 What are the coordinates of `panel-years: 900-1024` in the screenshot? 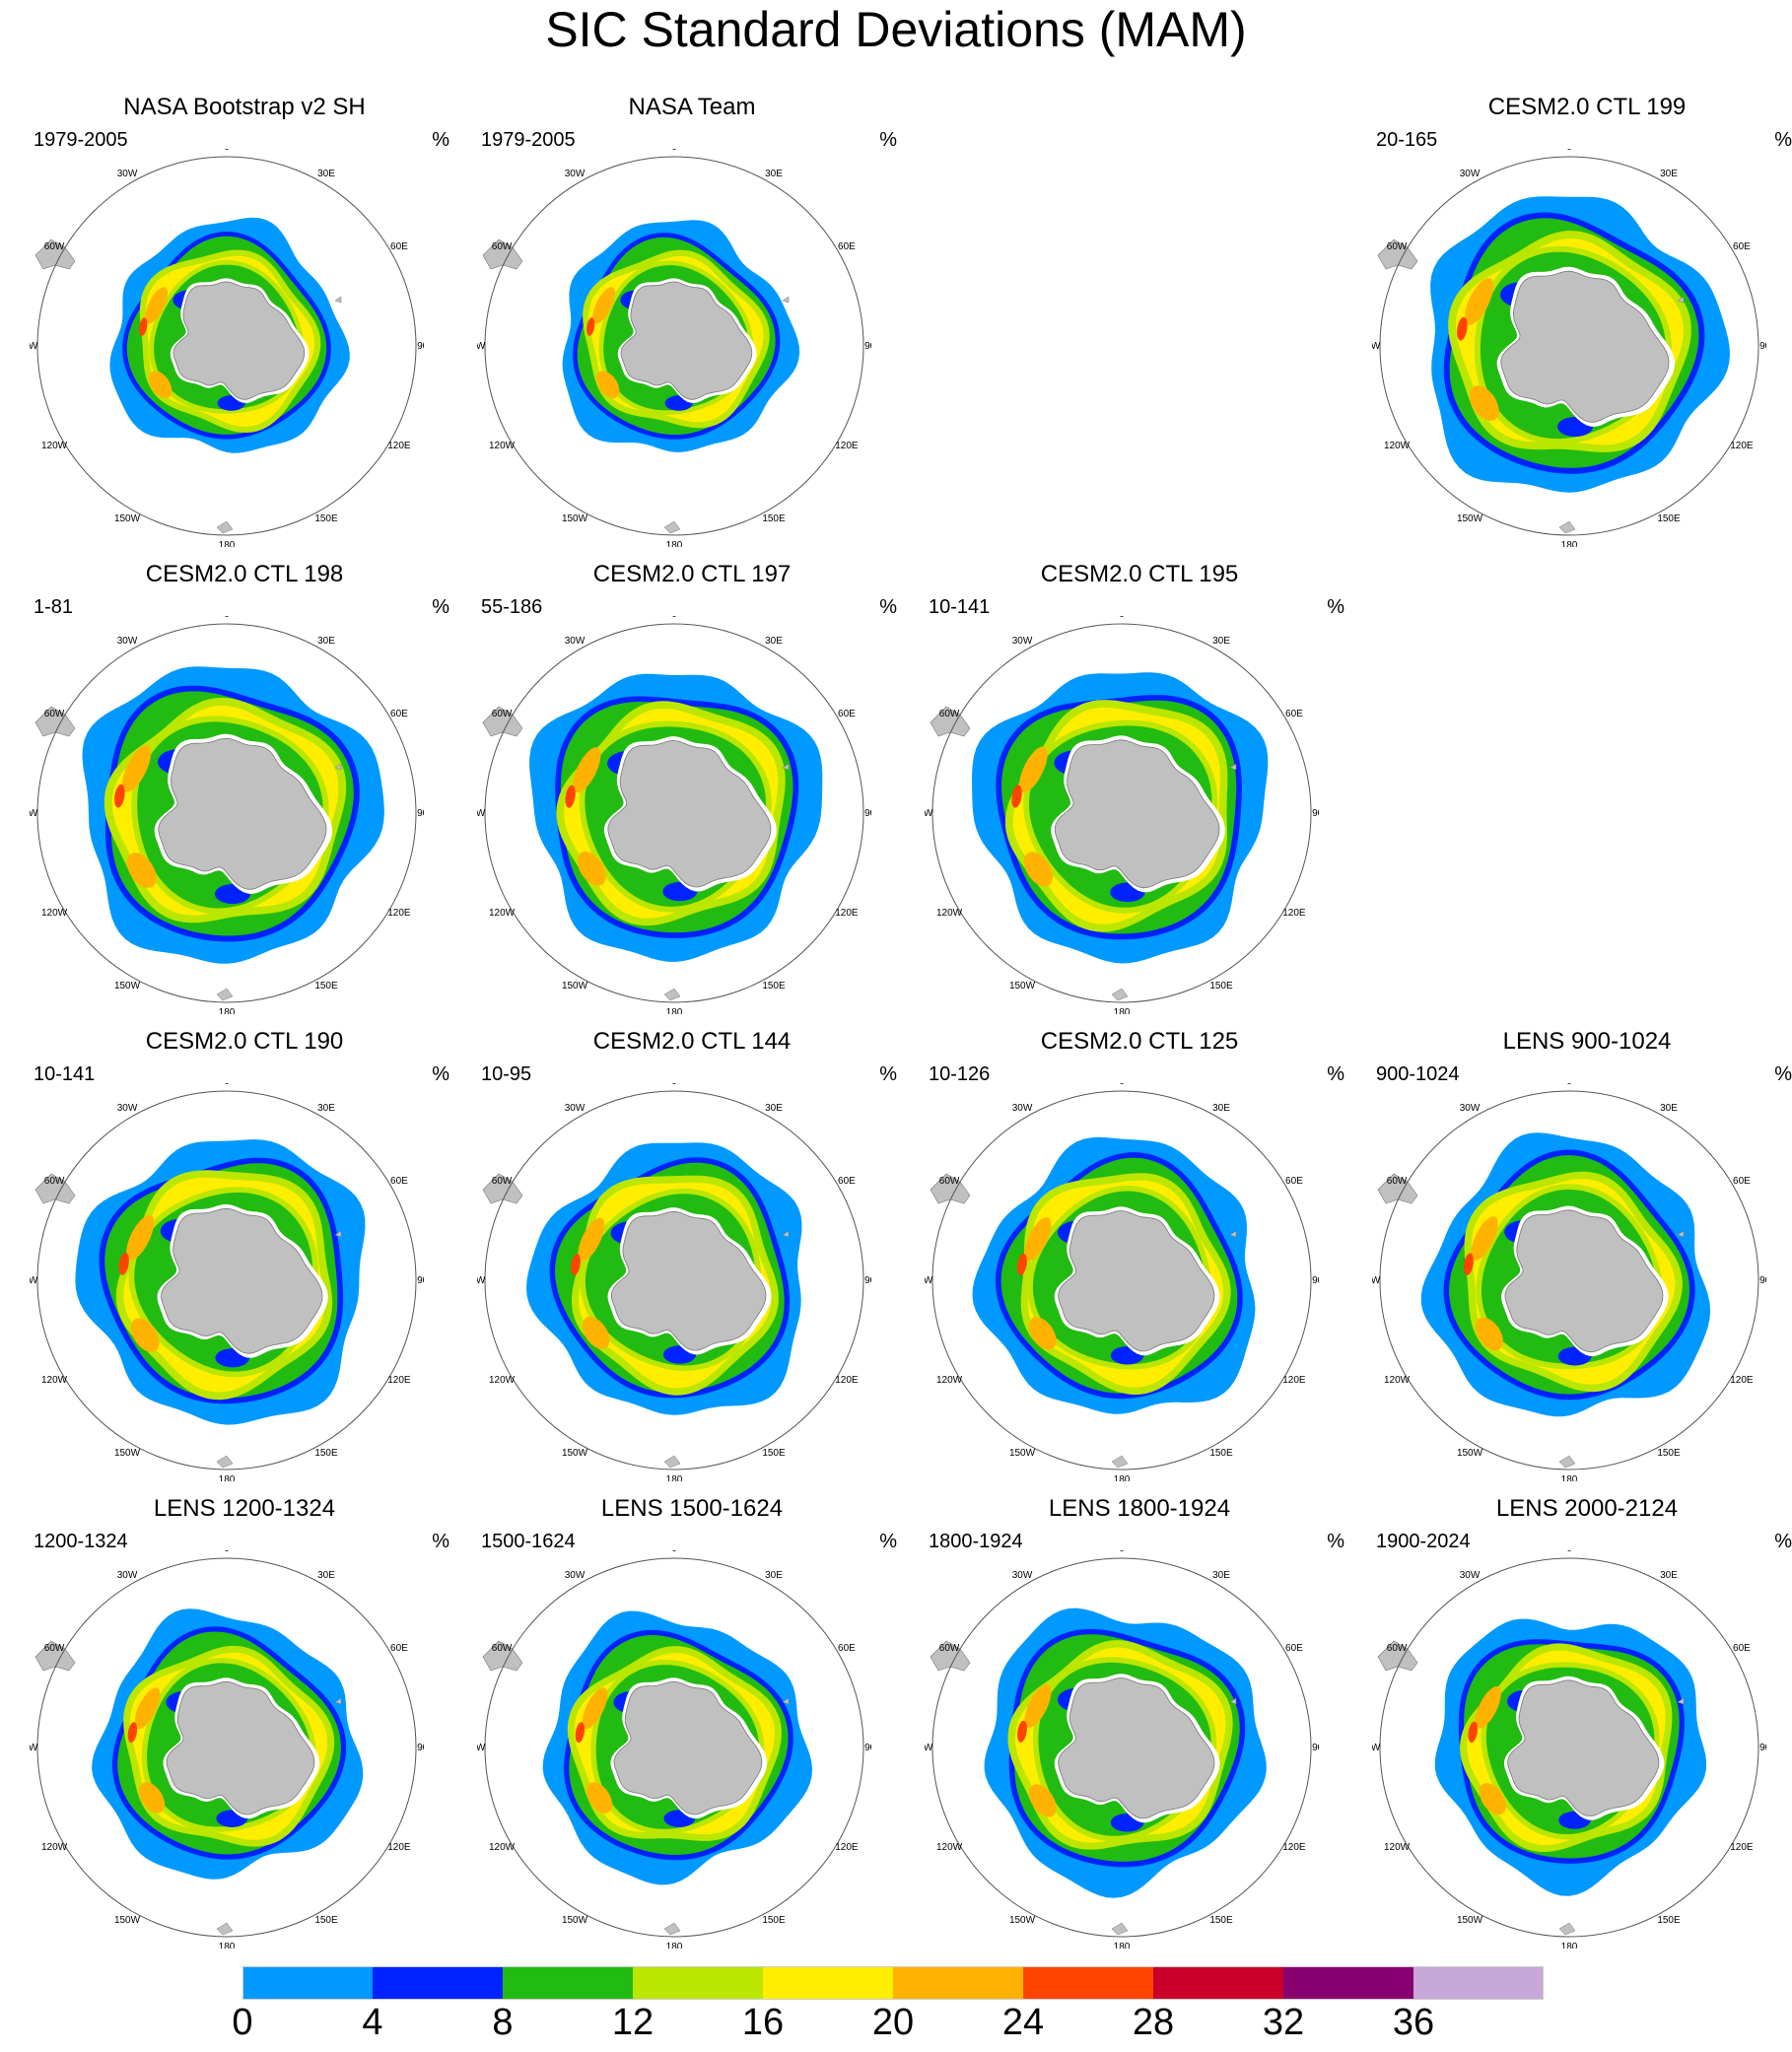 It's located at (1418, 1074).